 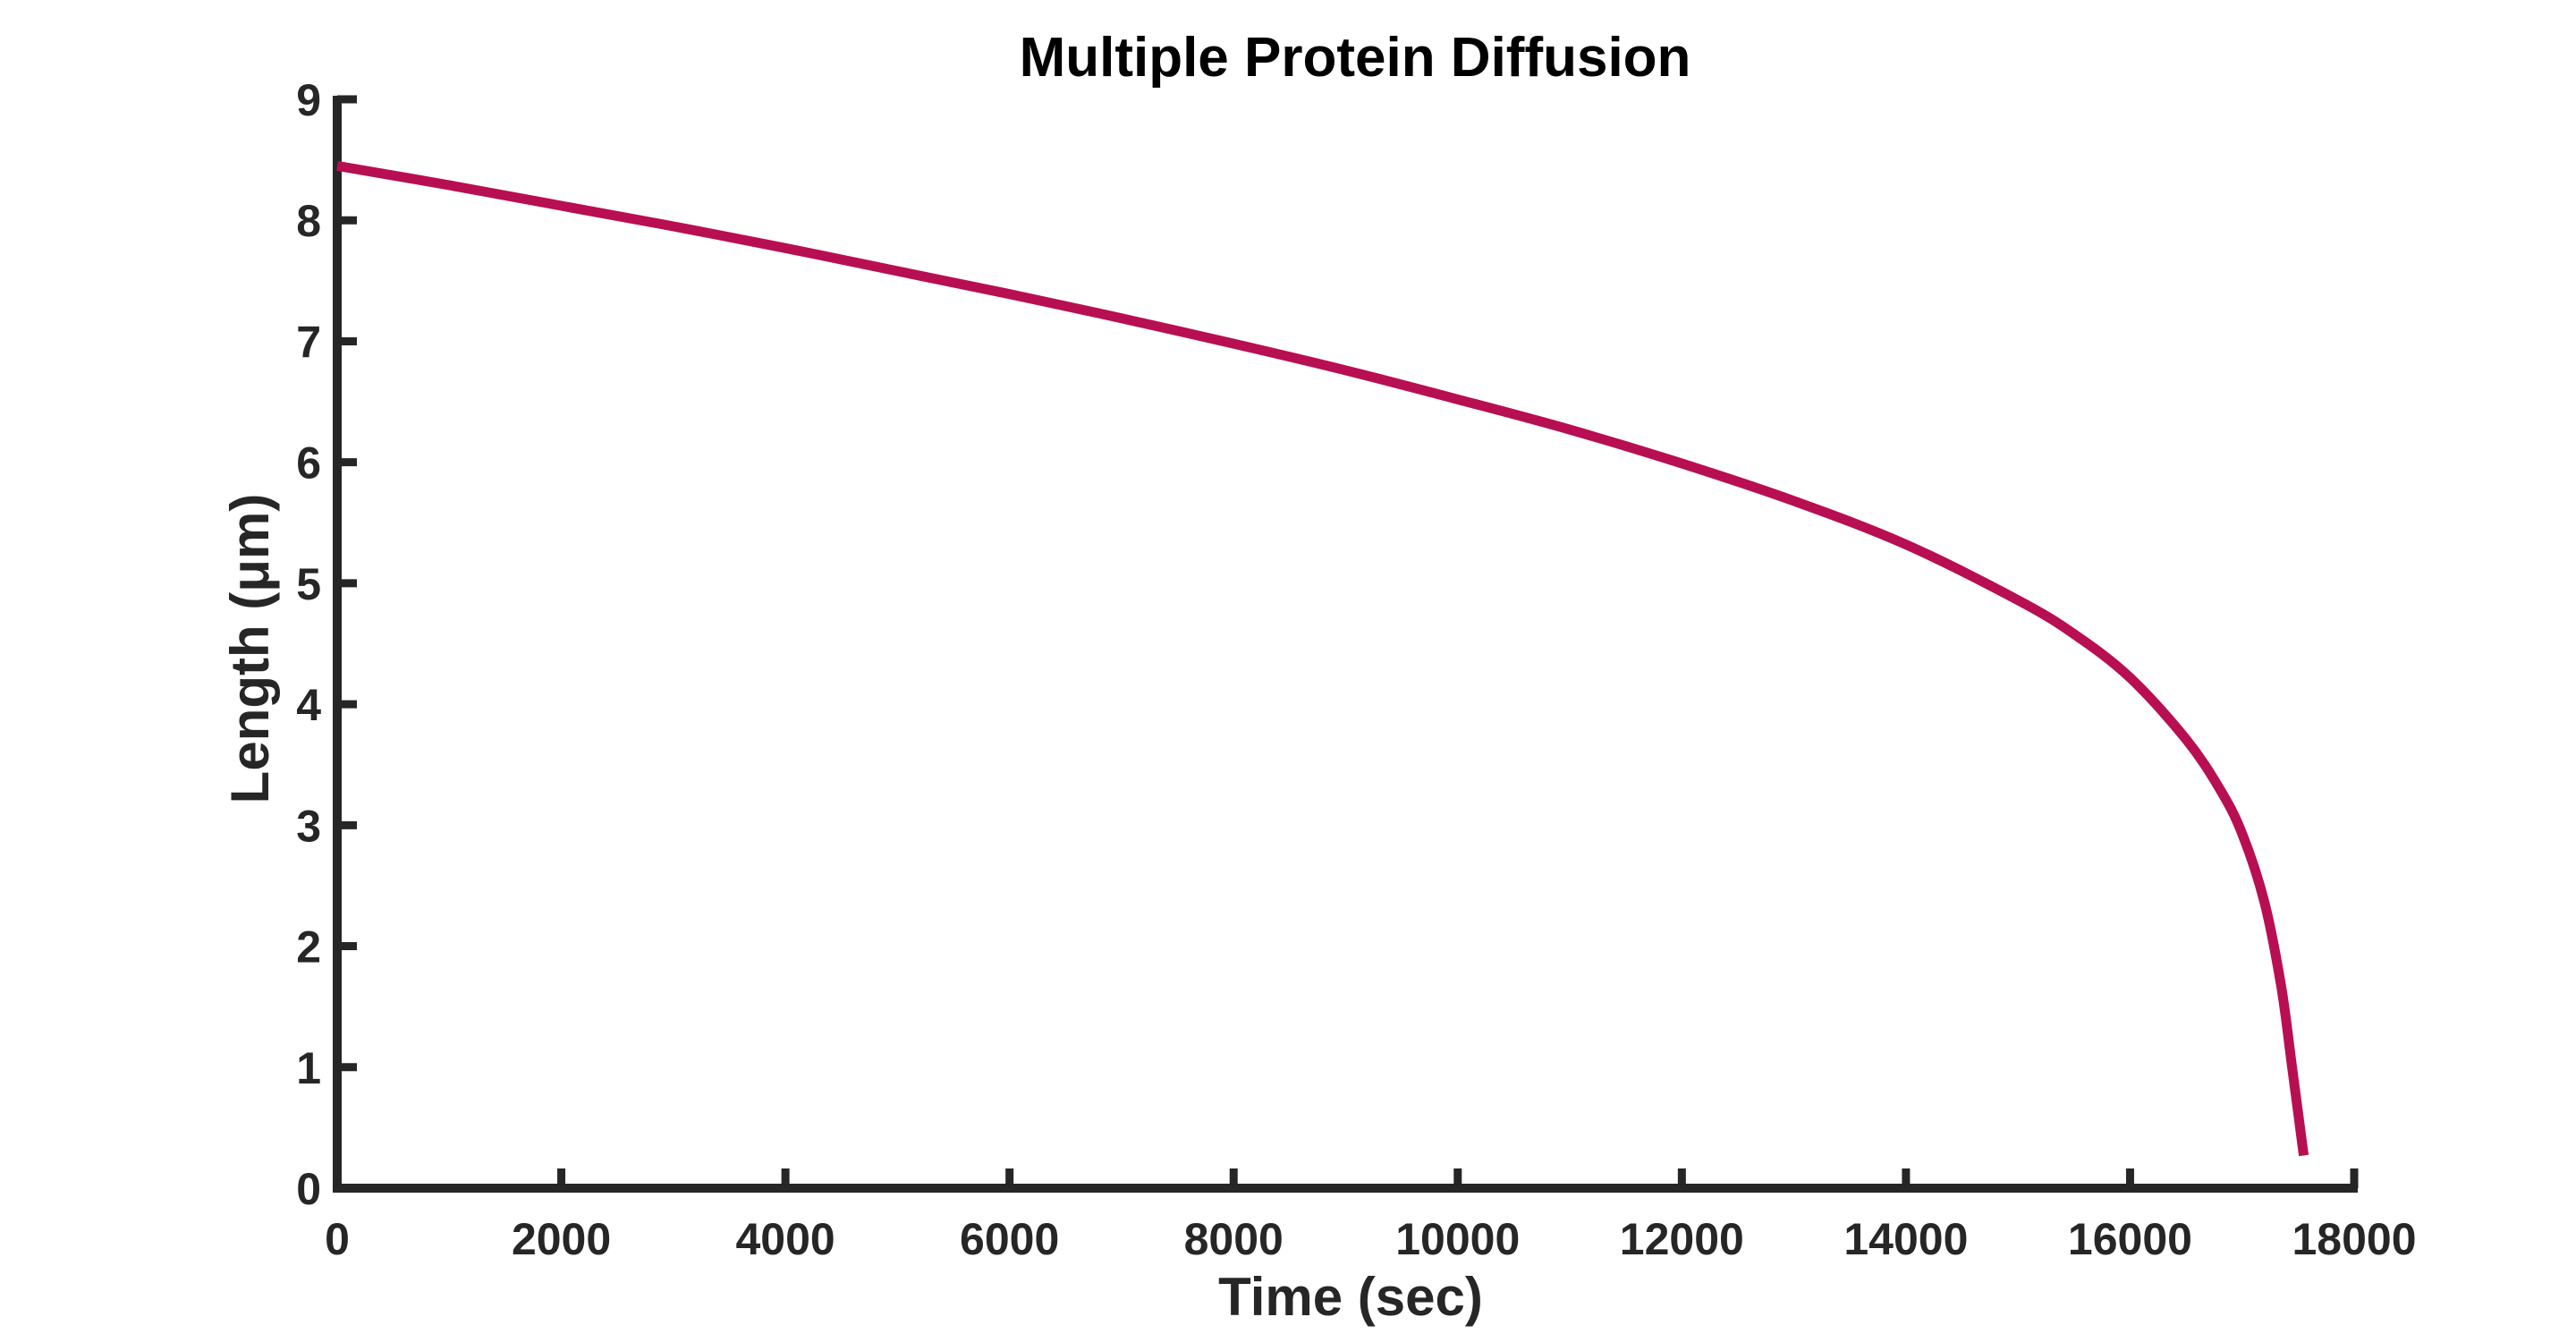 What do you see at coordinates (308, 463) in the screenshot?
I see `y-tick-label: 6` at bounding box center [308, 463].